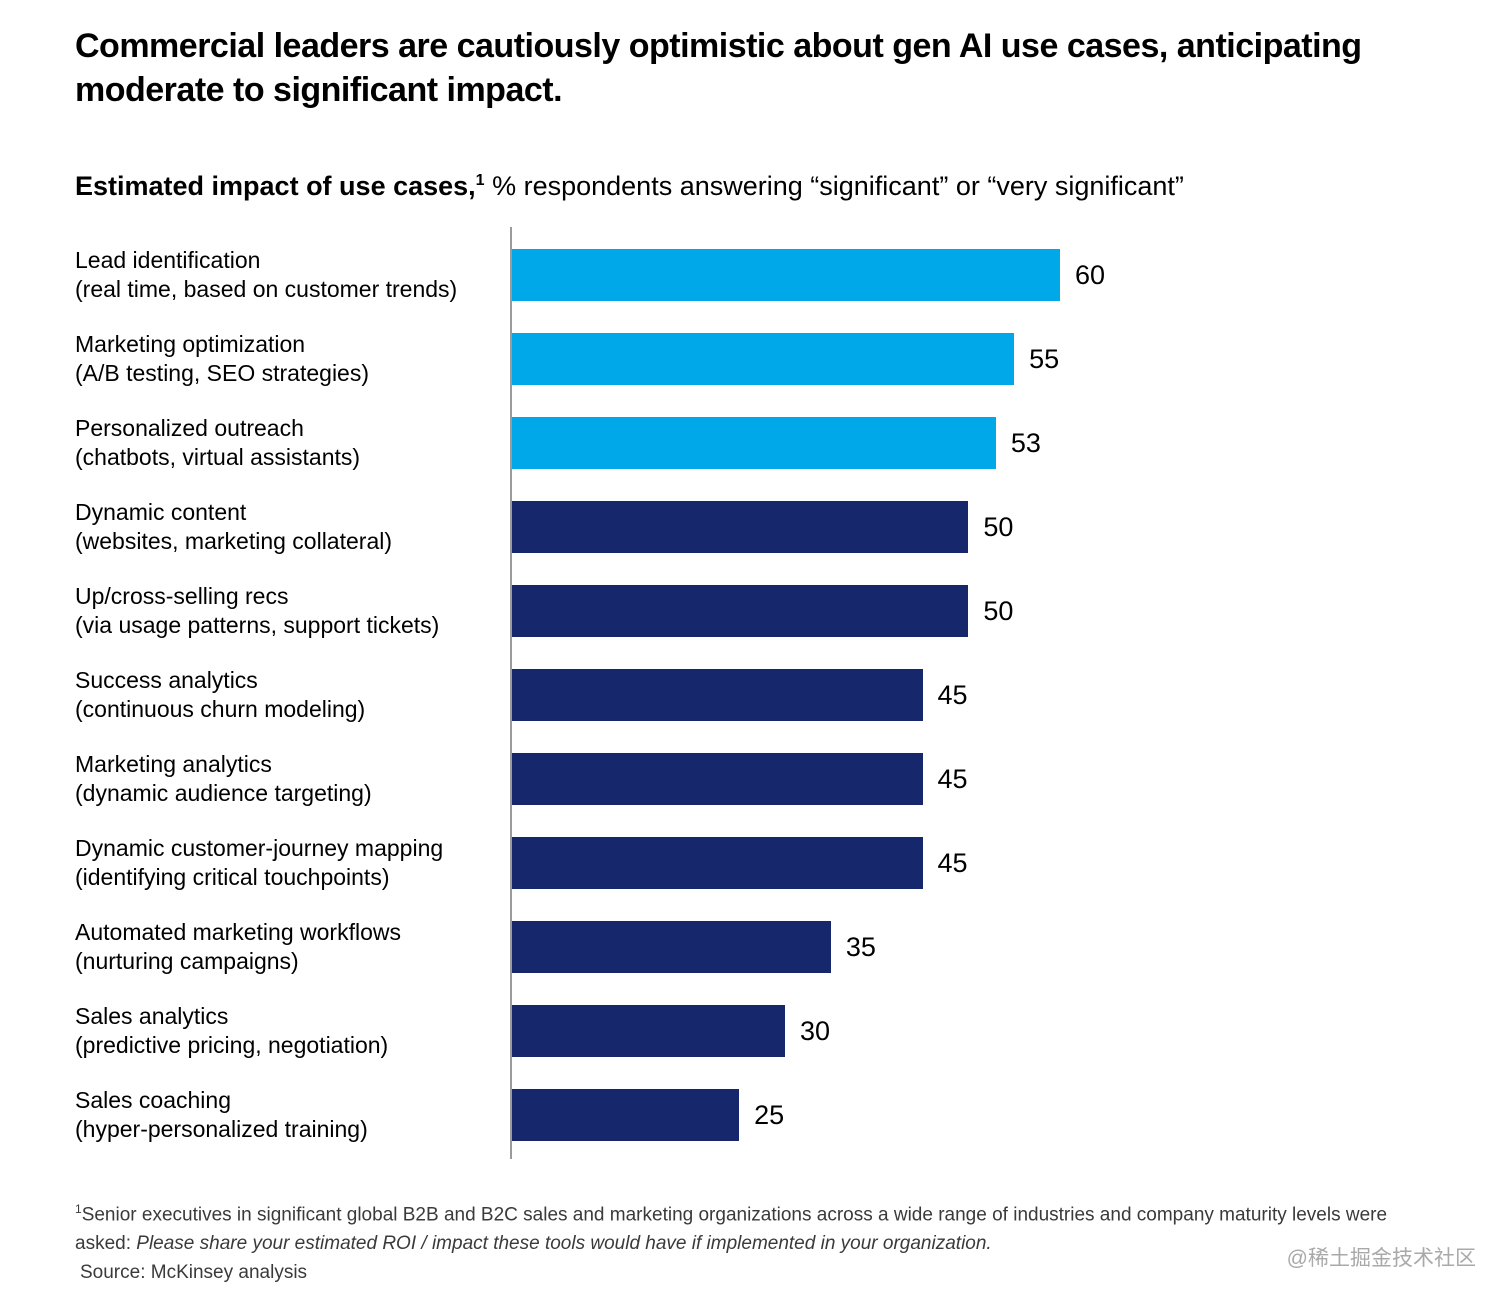 The height and width of the screenshot is (1300, 1512). I want to click on bar-area: 25, so click(975, 1115).